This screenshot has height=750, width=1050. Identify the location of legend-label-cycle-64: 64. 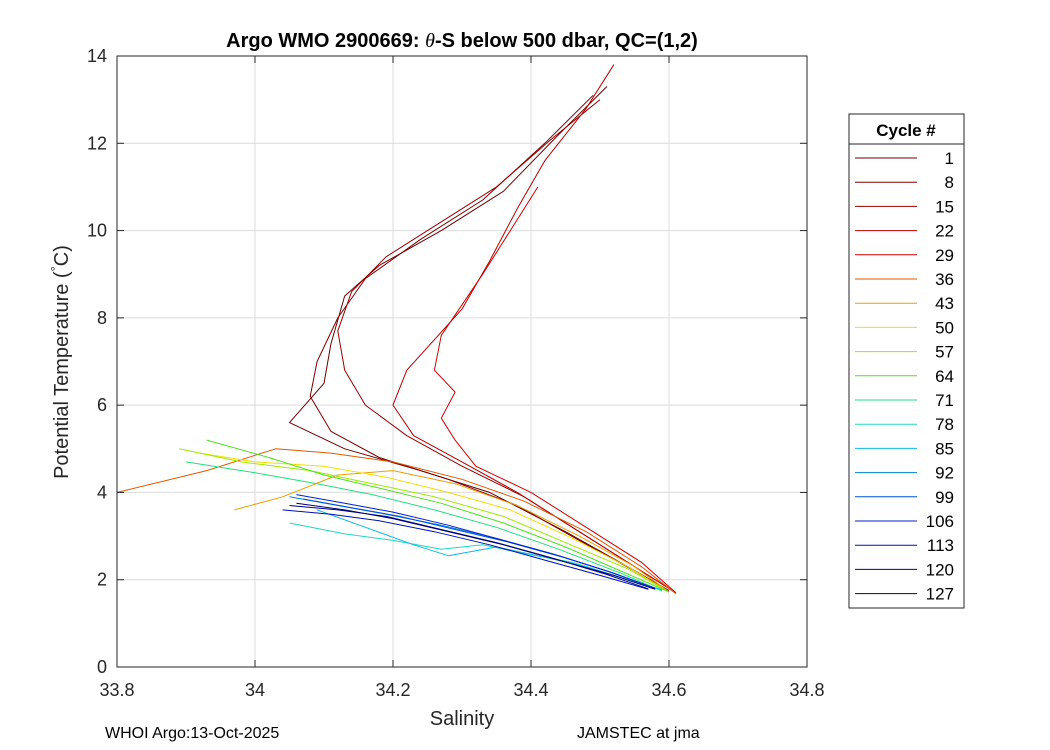
(944, 376).